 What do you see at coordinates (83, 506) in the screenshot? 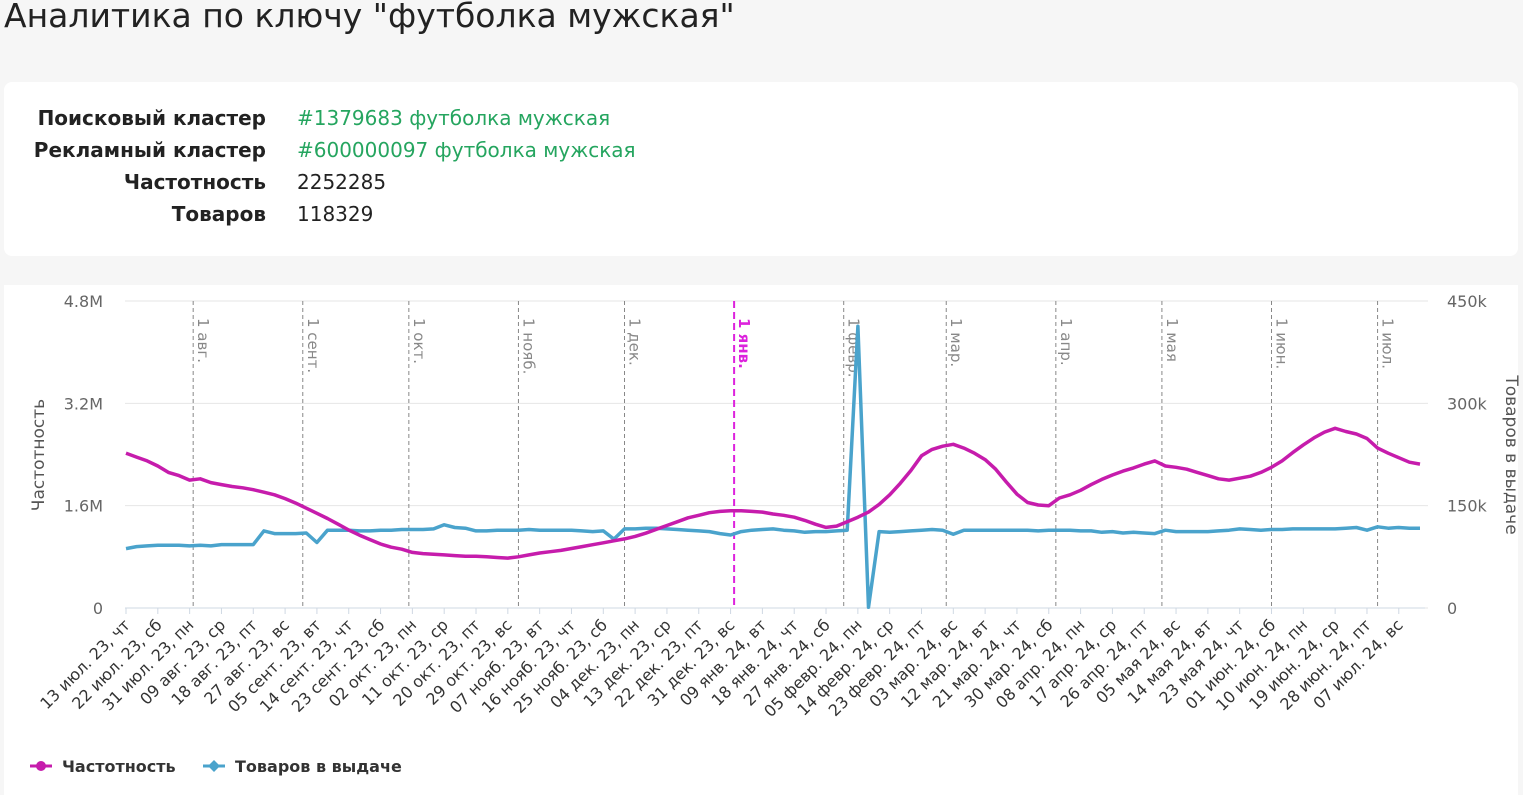
I see `y-tick-label: 1.6M` at bounding box center [83, 506].